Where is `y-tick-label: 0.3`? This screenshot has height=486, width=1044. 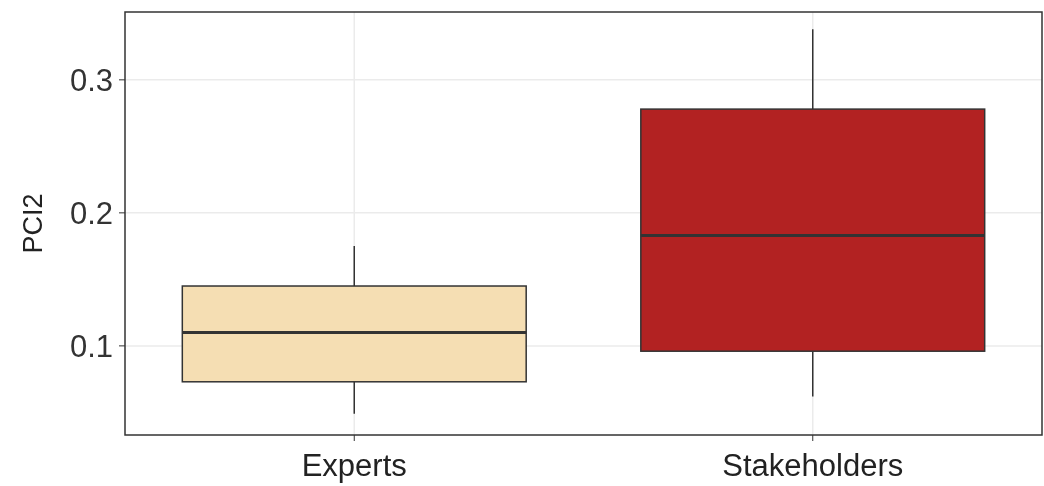
y-tick-label: 0.3 is located at coordinates (91, 80).